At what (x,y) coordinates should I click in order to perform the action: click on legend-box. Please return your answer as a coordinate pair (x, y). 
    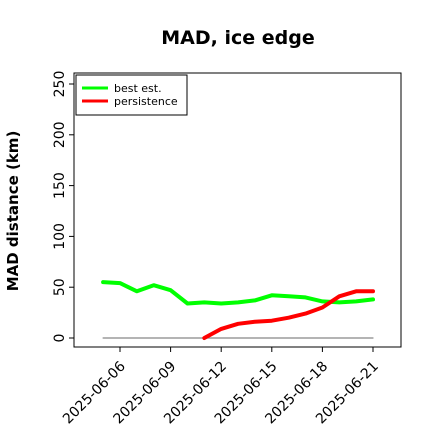
    Looking at the image, I should click on (131, 95).